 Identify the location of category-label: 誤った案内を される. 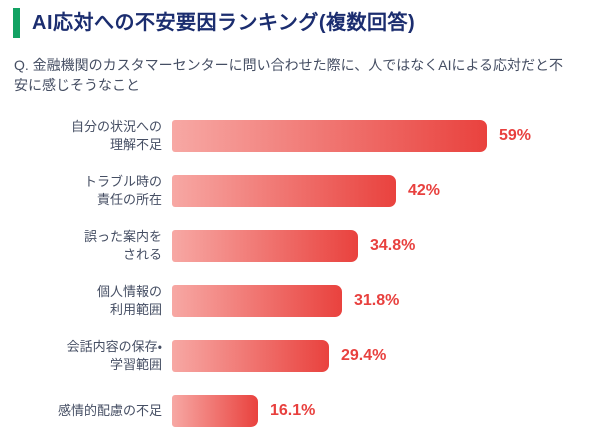
(122, 245).